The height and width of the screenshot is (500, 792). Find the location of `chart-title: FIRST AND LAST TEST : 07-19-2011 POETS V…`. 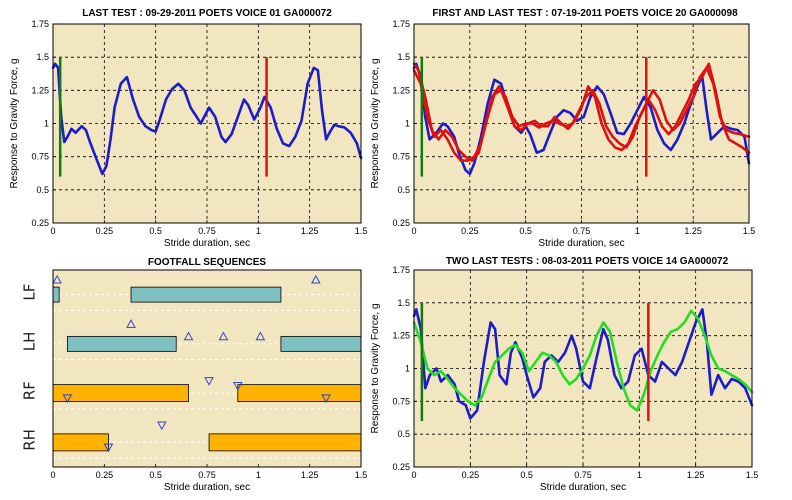

chart-title: FIRST AND LAST TEST : 07-19-2011 POETS V… is located at coordinates (585, 13).